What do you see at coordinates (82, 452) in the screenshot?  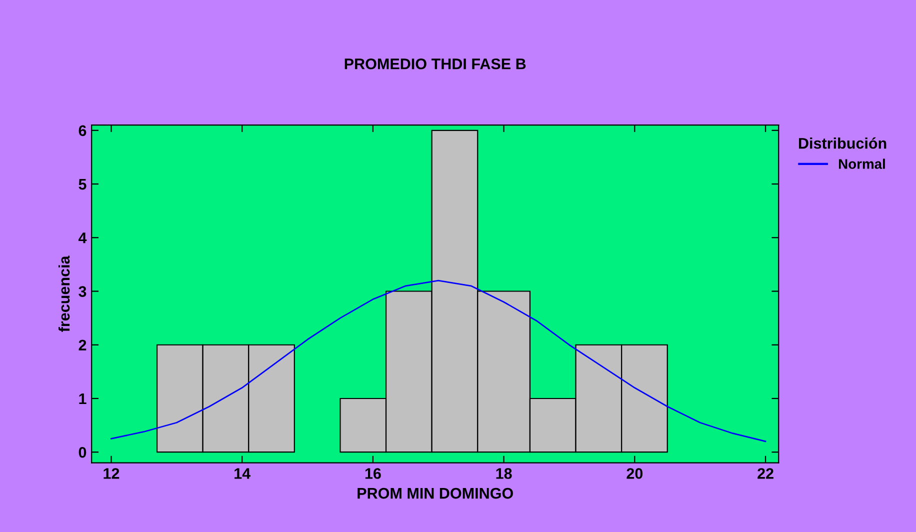 I see `y-tick-label: 0` at bounding box center [82, 452].